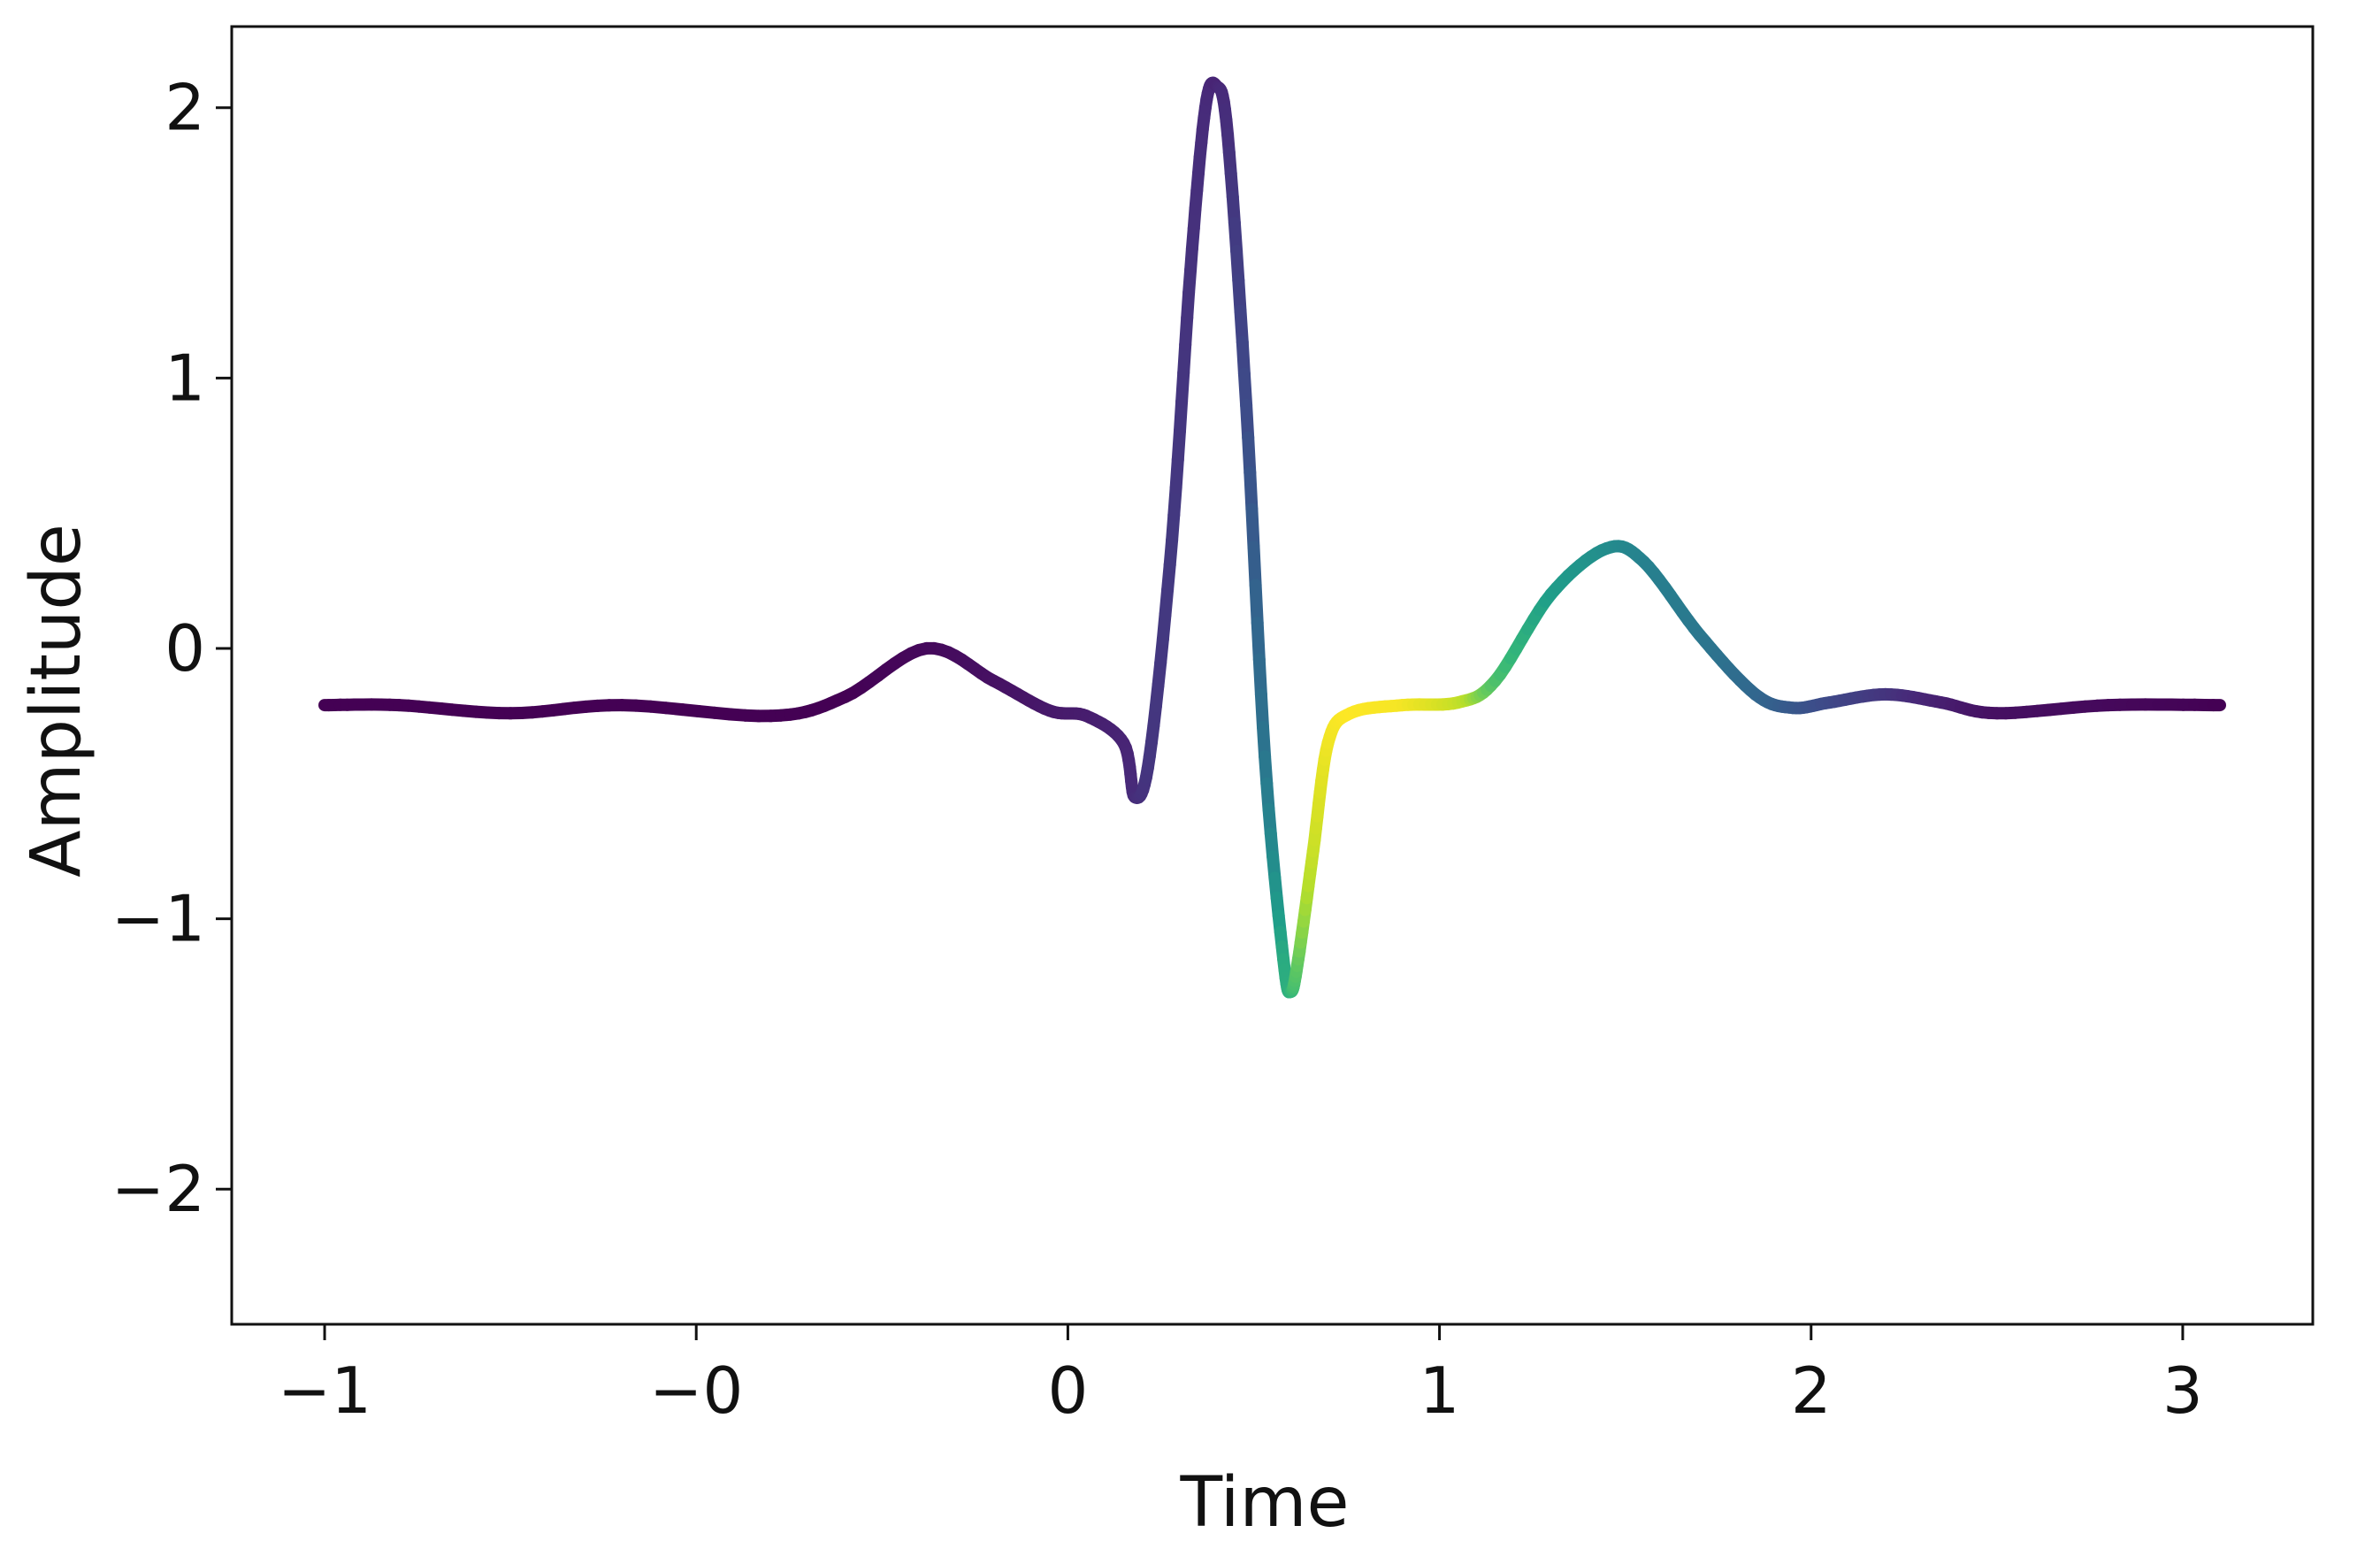  I want to click on y-axis-ticks: 2 1 0 −1 −2, so click(171, 649).